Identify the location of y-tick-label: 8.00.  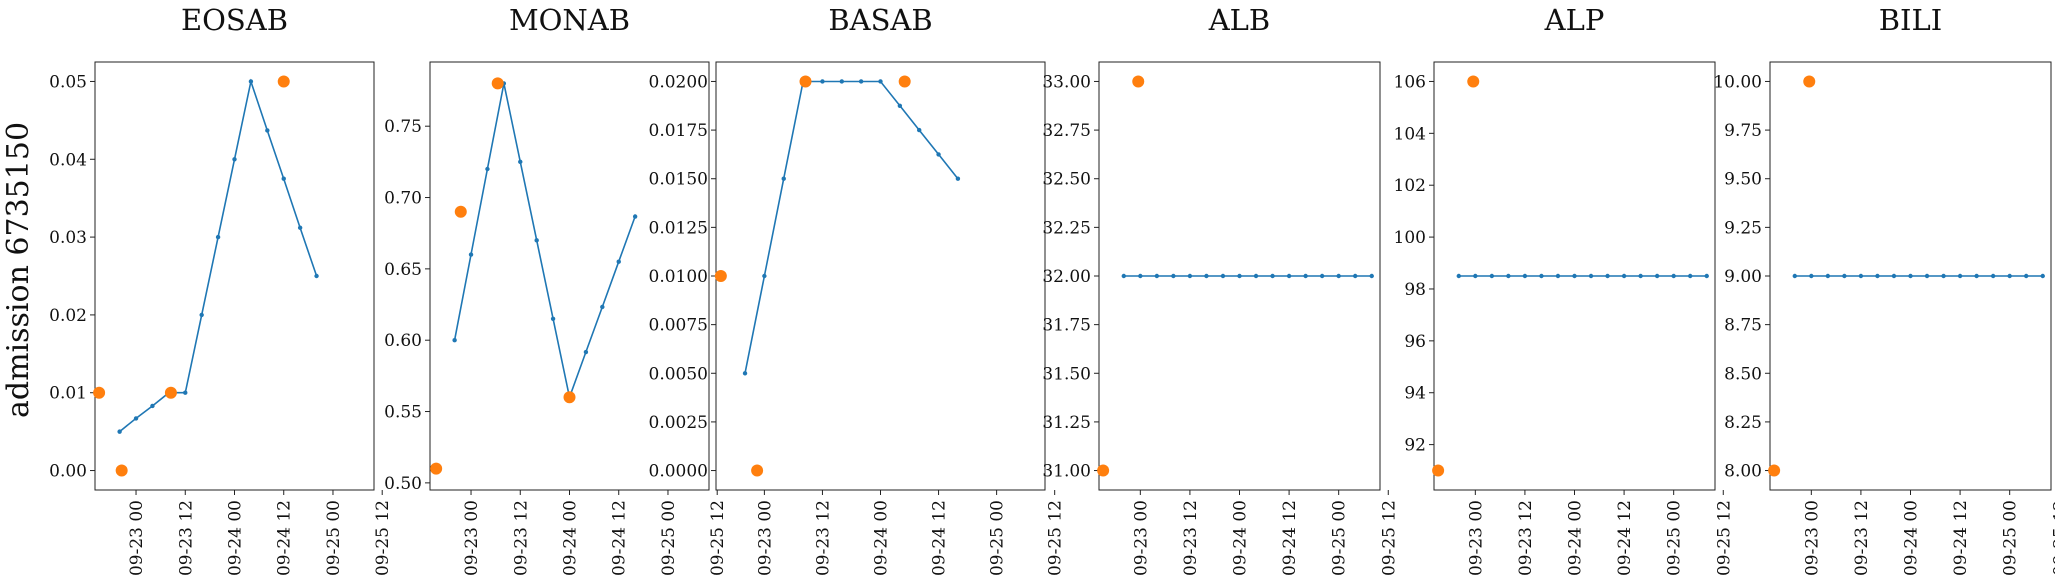
(1743, 472).